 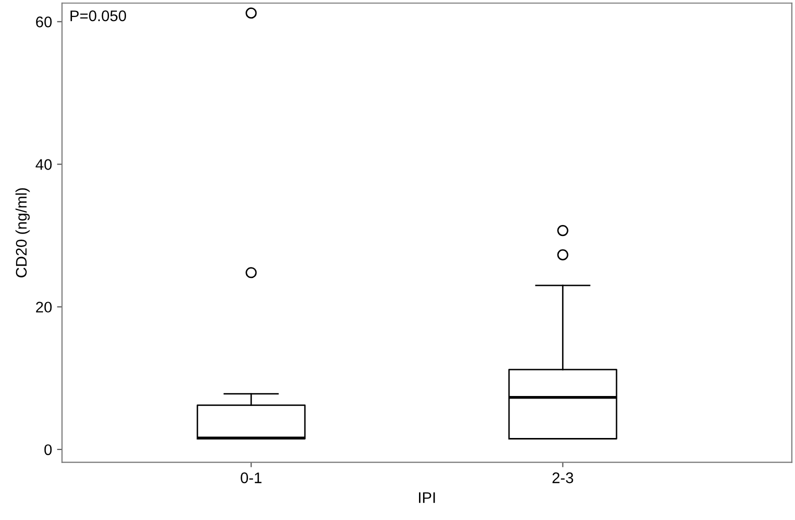 I want to click on y-axis-title: CD20 (ng/ml), so click(x=23, y=233).